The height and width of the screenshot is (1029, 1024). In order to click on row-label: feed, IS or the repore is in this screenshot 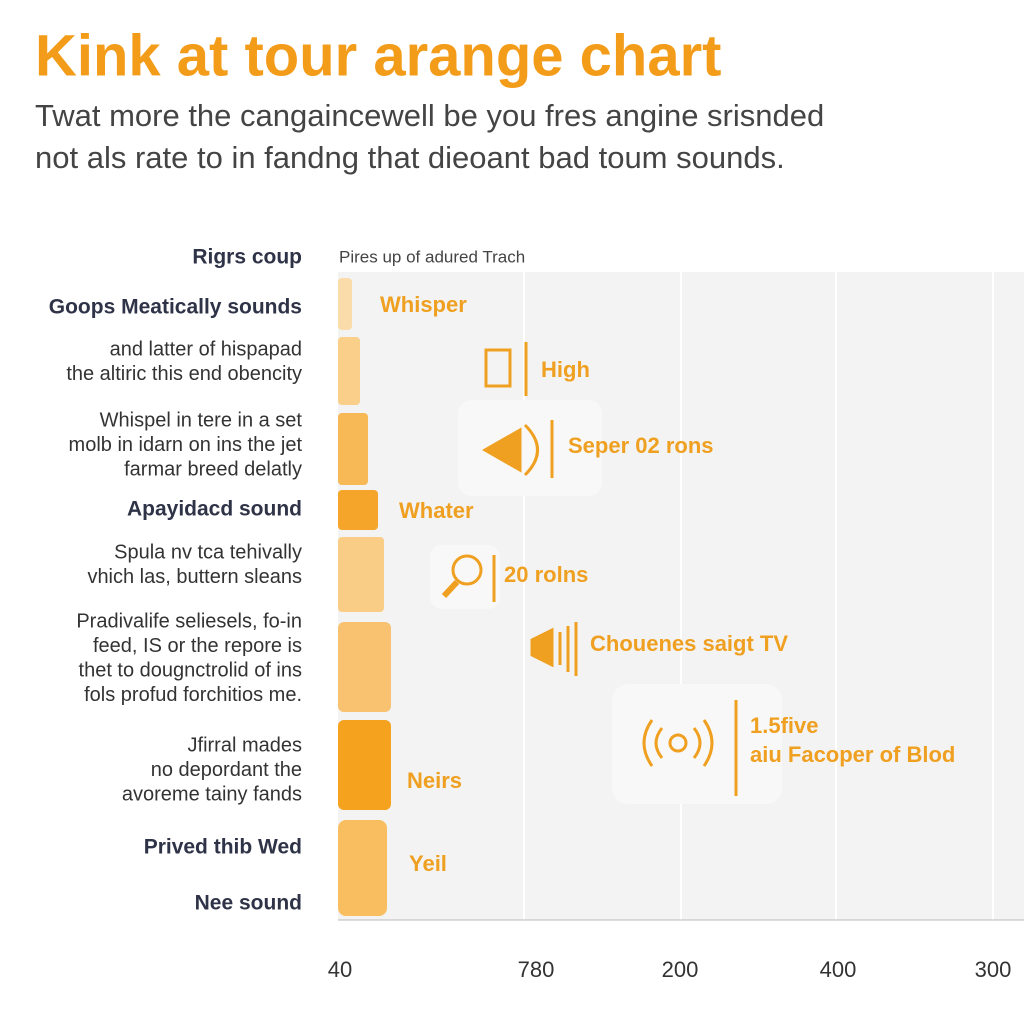, I will do `click(197, 646)`.